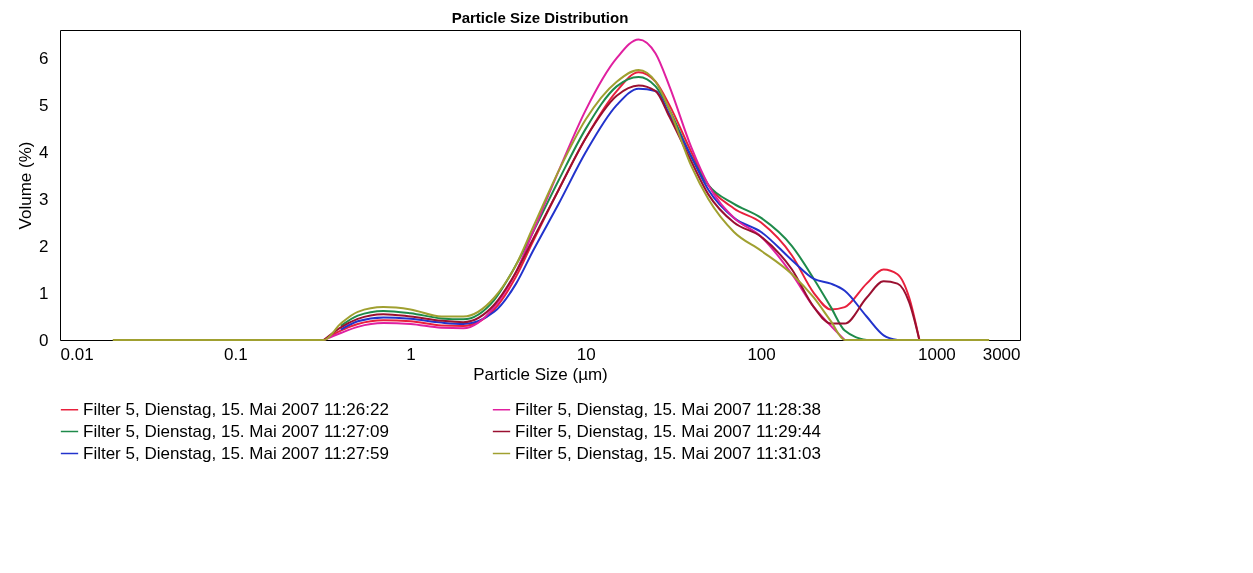 This screenshot has width=1253, height=573. Describe the element at coordinates (235, 354) in the screenshot. I see `x-tick-label: 0.1` at that location.